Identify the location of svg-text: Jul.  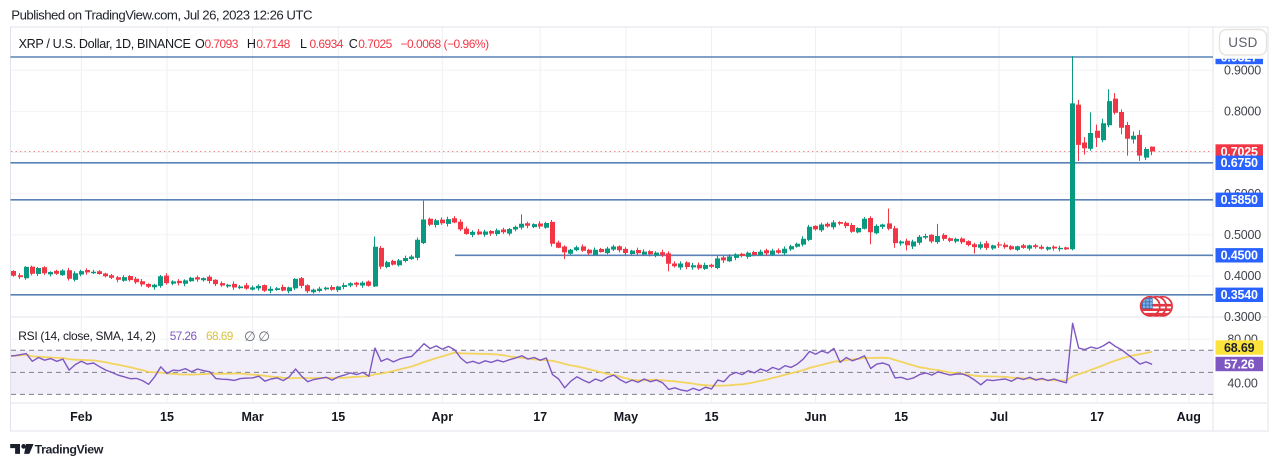
(999, 417).